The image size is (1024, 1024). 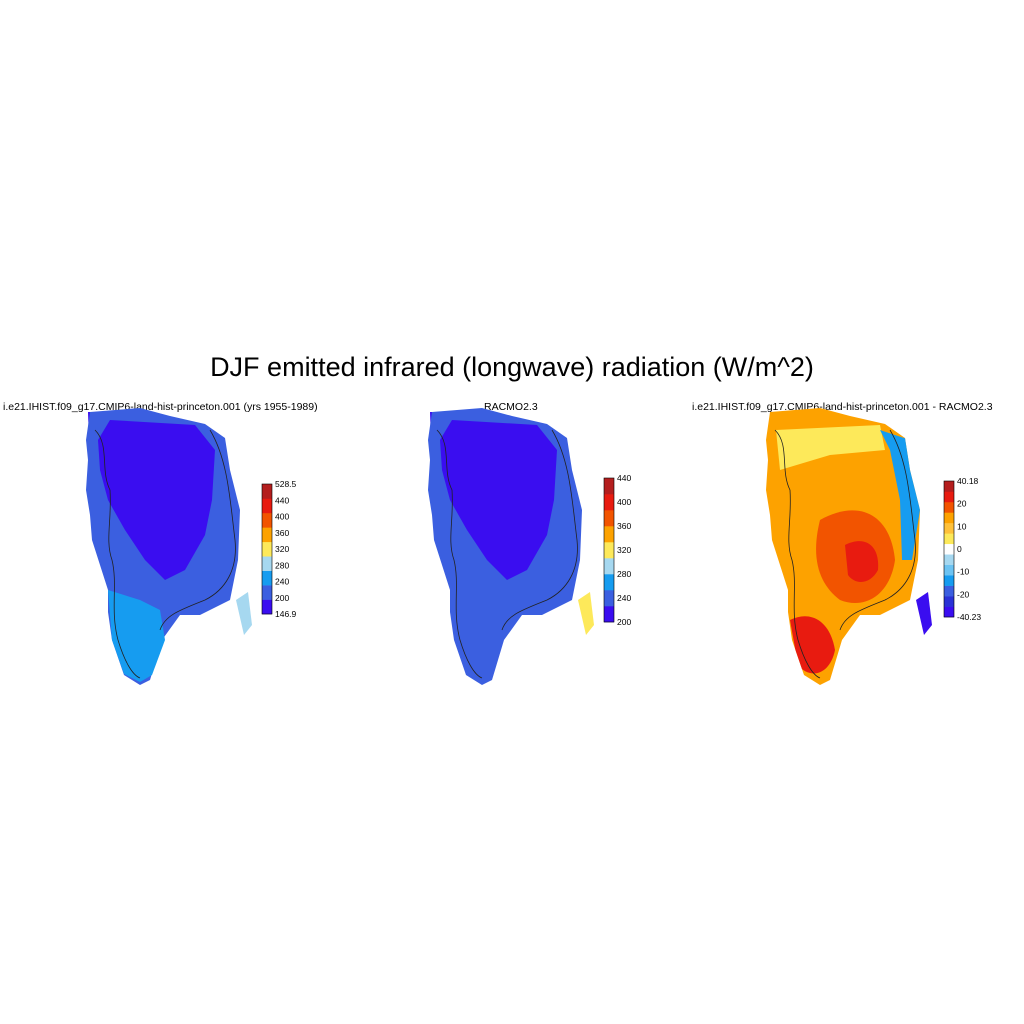 What do you see at coordinates (962, 526) in the screenshot?
I see `colorbar-tick-label: 10` at bounding box center [962, 526].